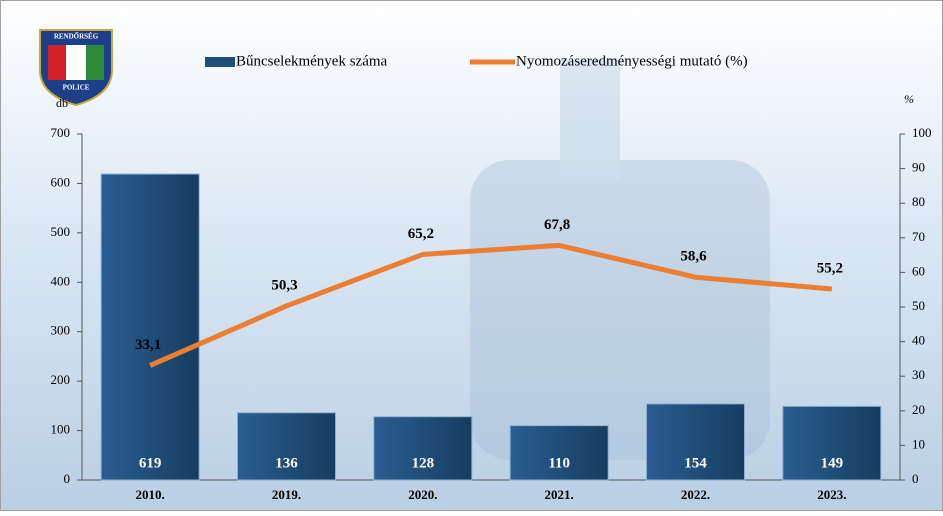 Image resolution: width=943 pixels, height=516 pixels. What do you see at coordinates (909, 99) in the screenshot?
I see `y2-axis-label: %` at bounding box center [909, 99].